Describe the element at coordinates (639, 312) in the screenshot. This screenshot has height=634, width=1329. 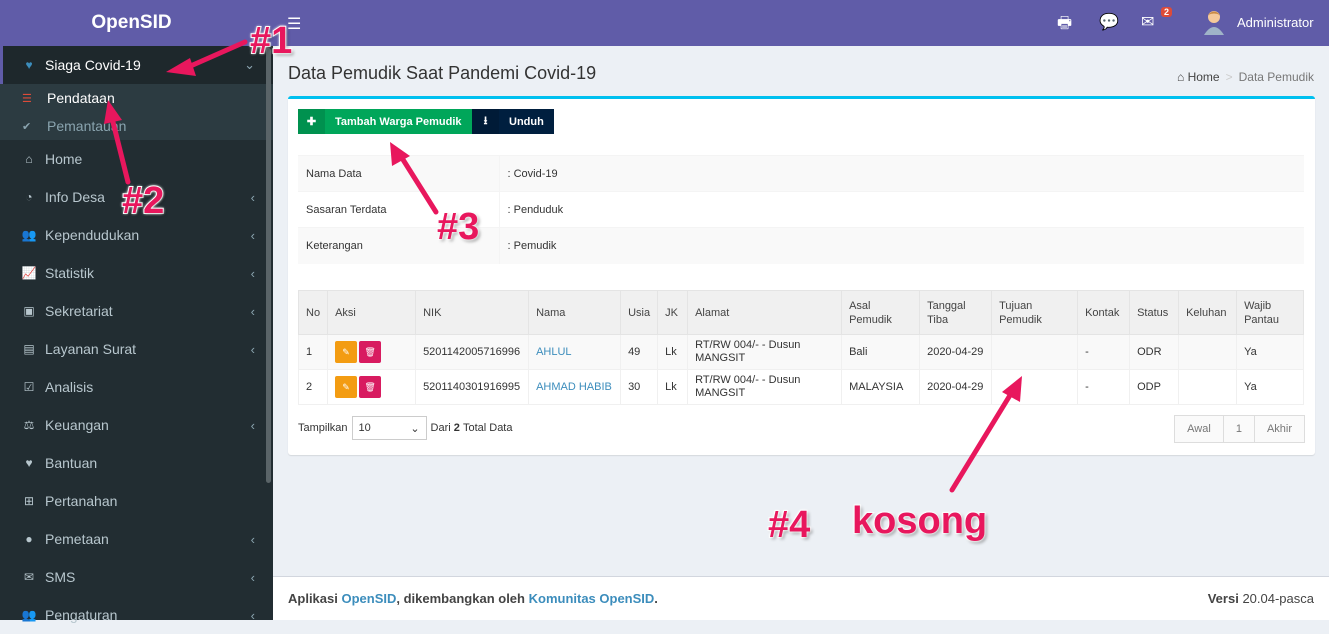
I see `column-header: Usia` at that location.